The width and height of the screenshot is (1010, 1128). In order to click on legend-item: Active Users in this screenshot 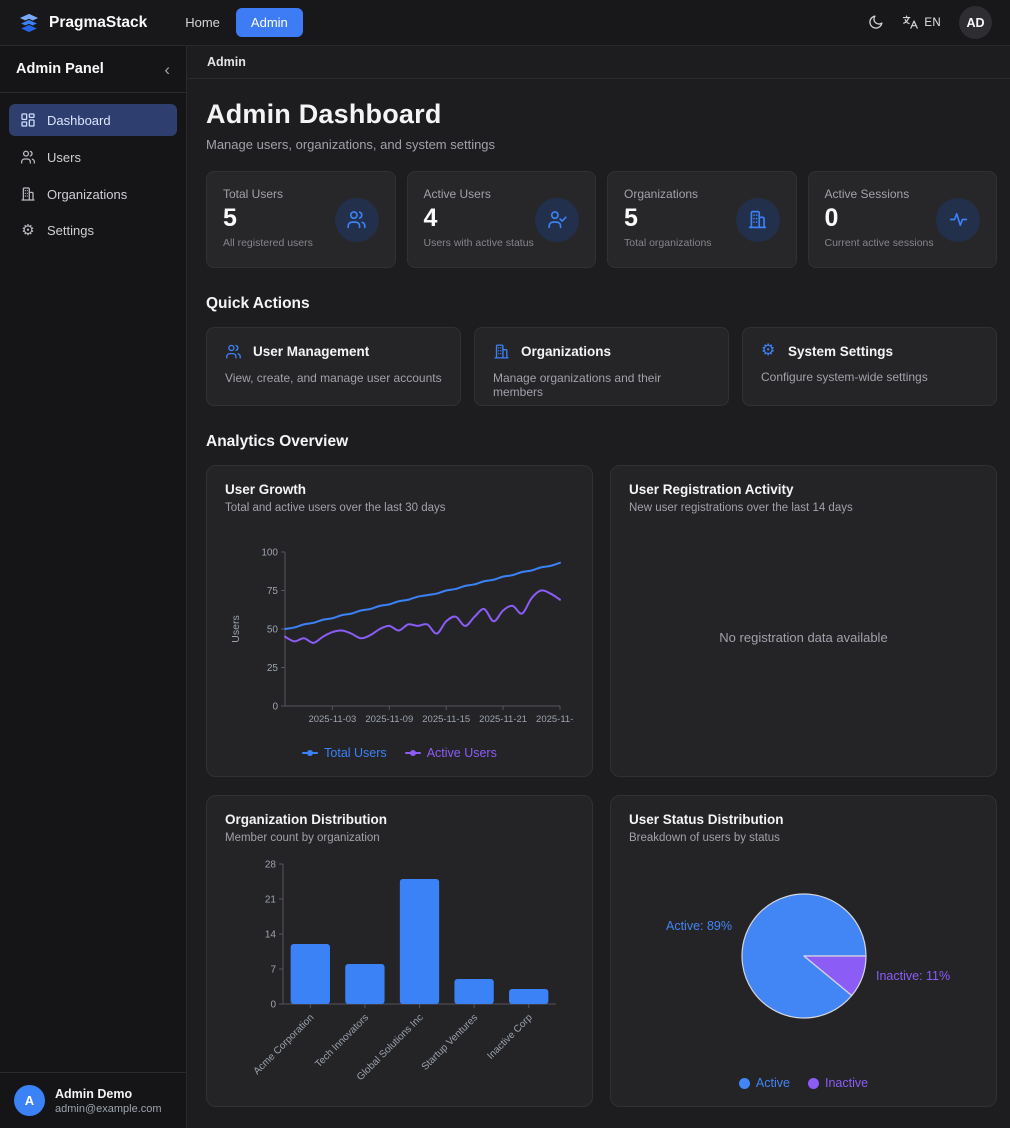, I will do `click(450, 753)`.